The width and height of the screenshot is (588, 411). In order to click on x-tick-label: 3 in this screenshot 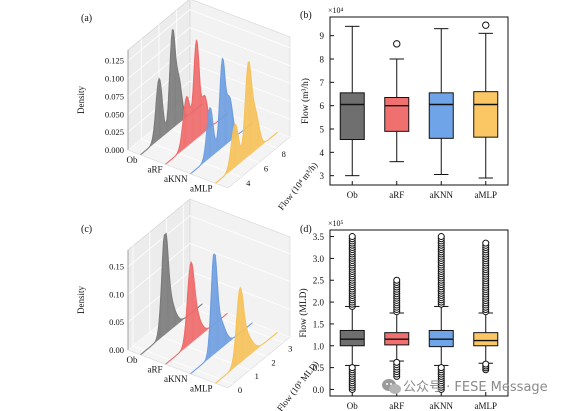, I will do `click(290, 349)`.